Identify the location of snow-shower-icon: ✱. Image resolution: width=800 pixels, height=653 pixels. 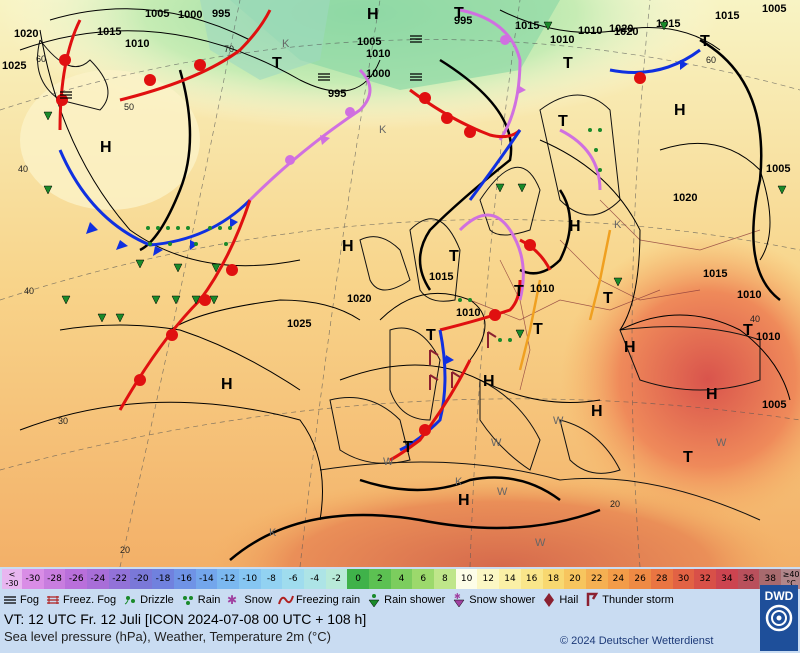
(459, 600).